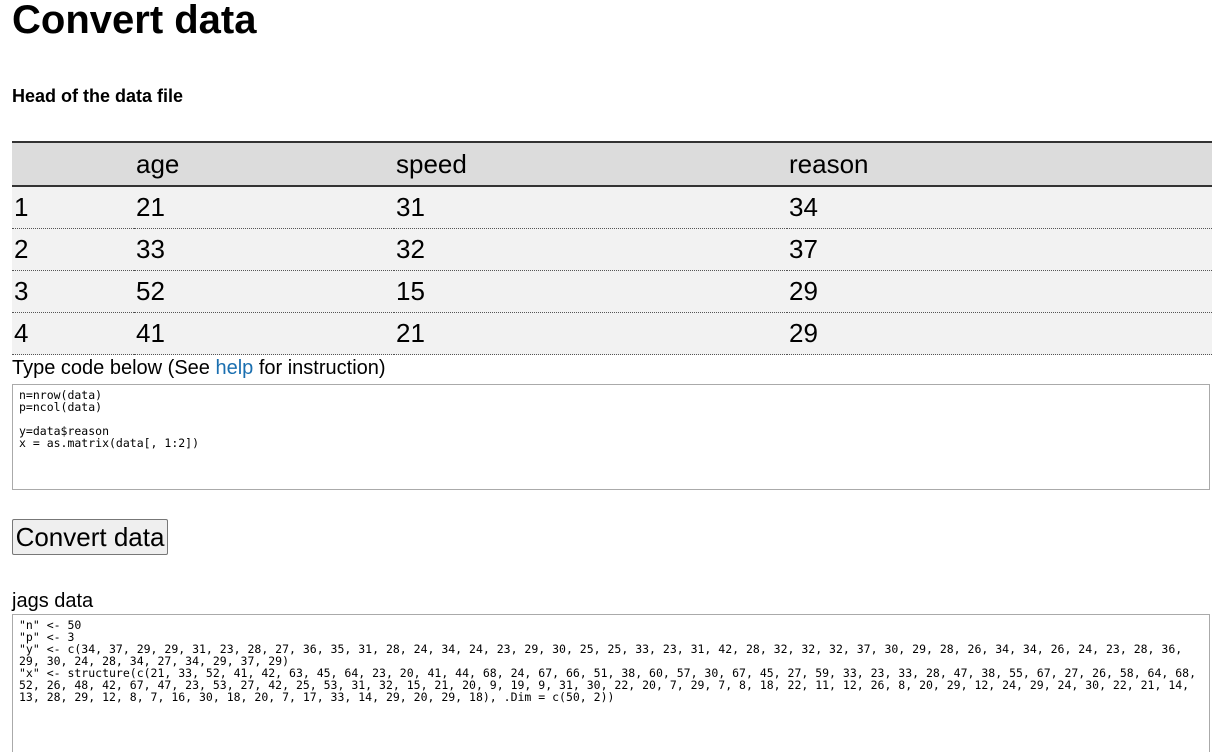  What do you see at coordinates (53, 601) in the screenshot?
I see `output-label: jags data` at bounding box center [53, 601].